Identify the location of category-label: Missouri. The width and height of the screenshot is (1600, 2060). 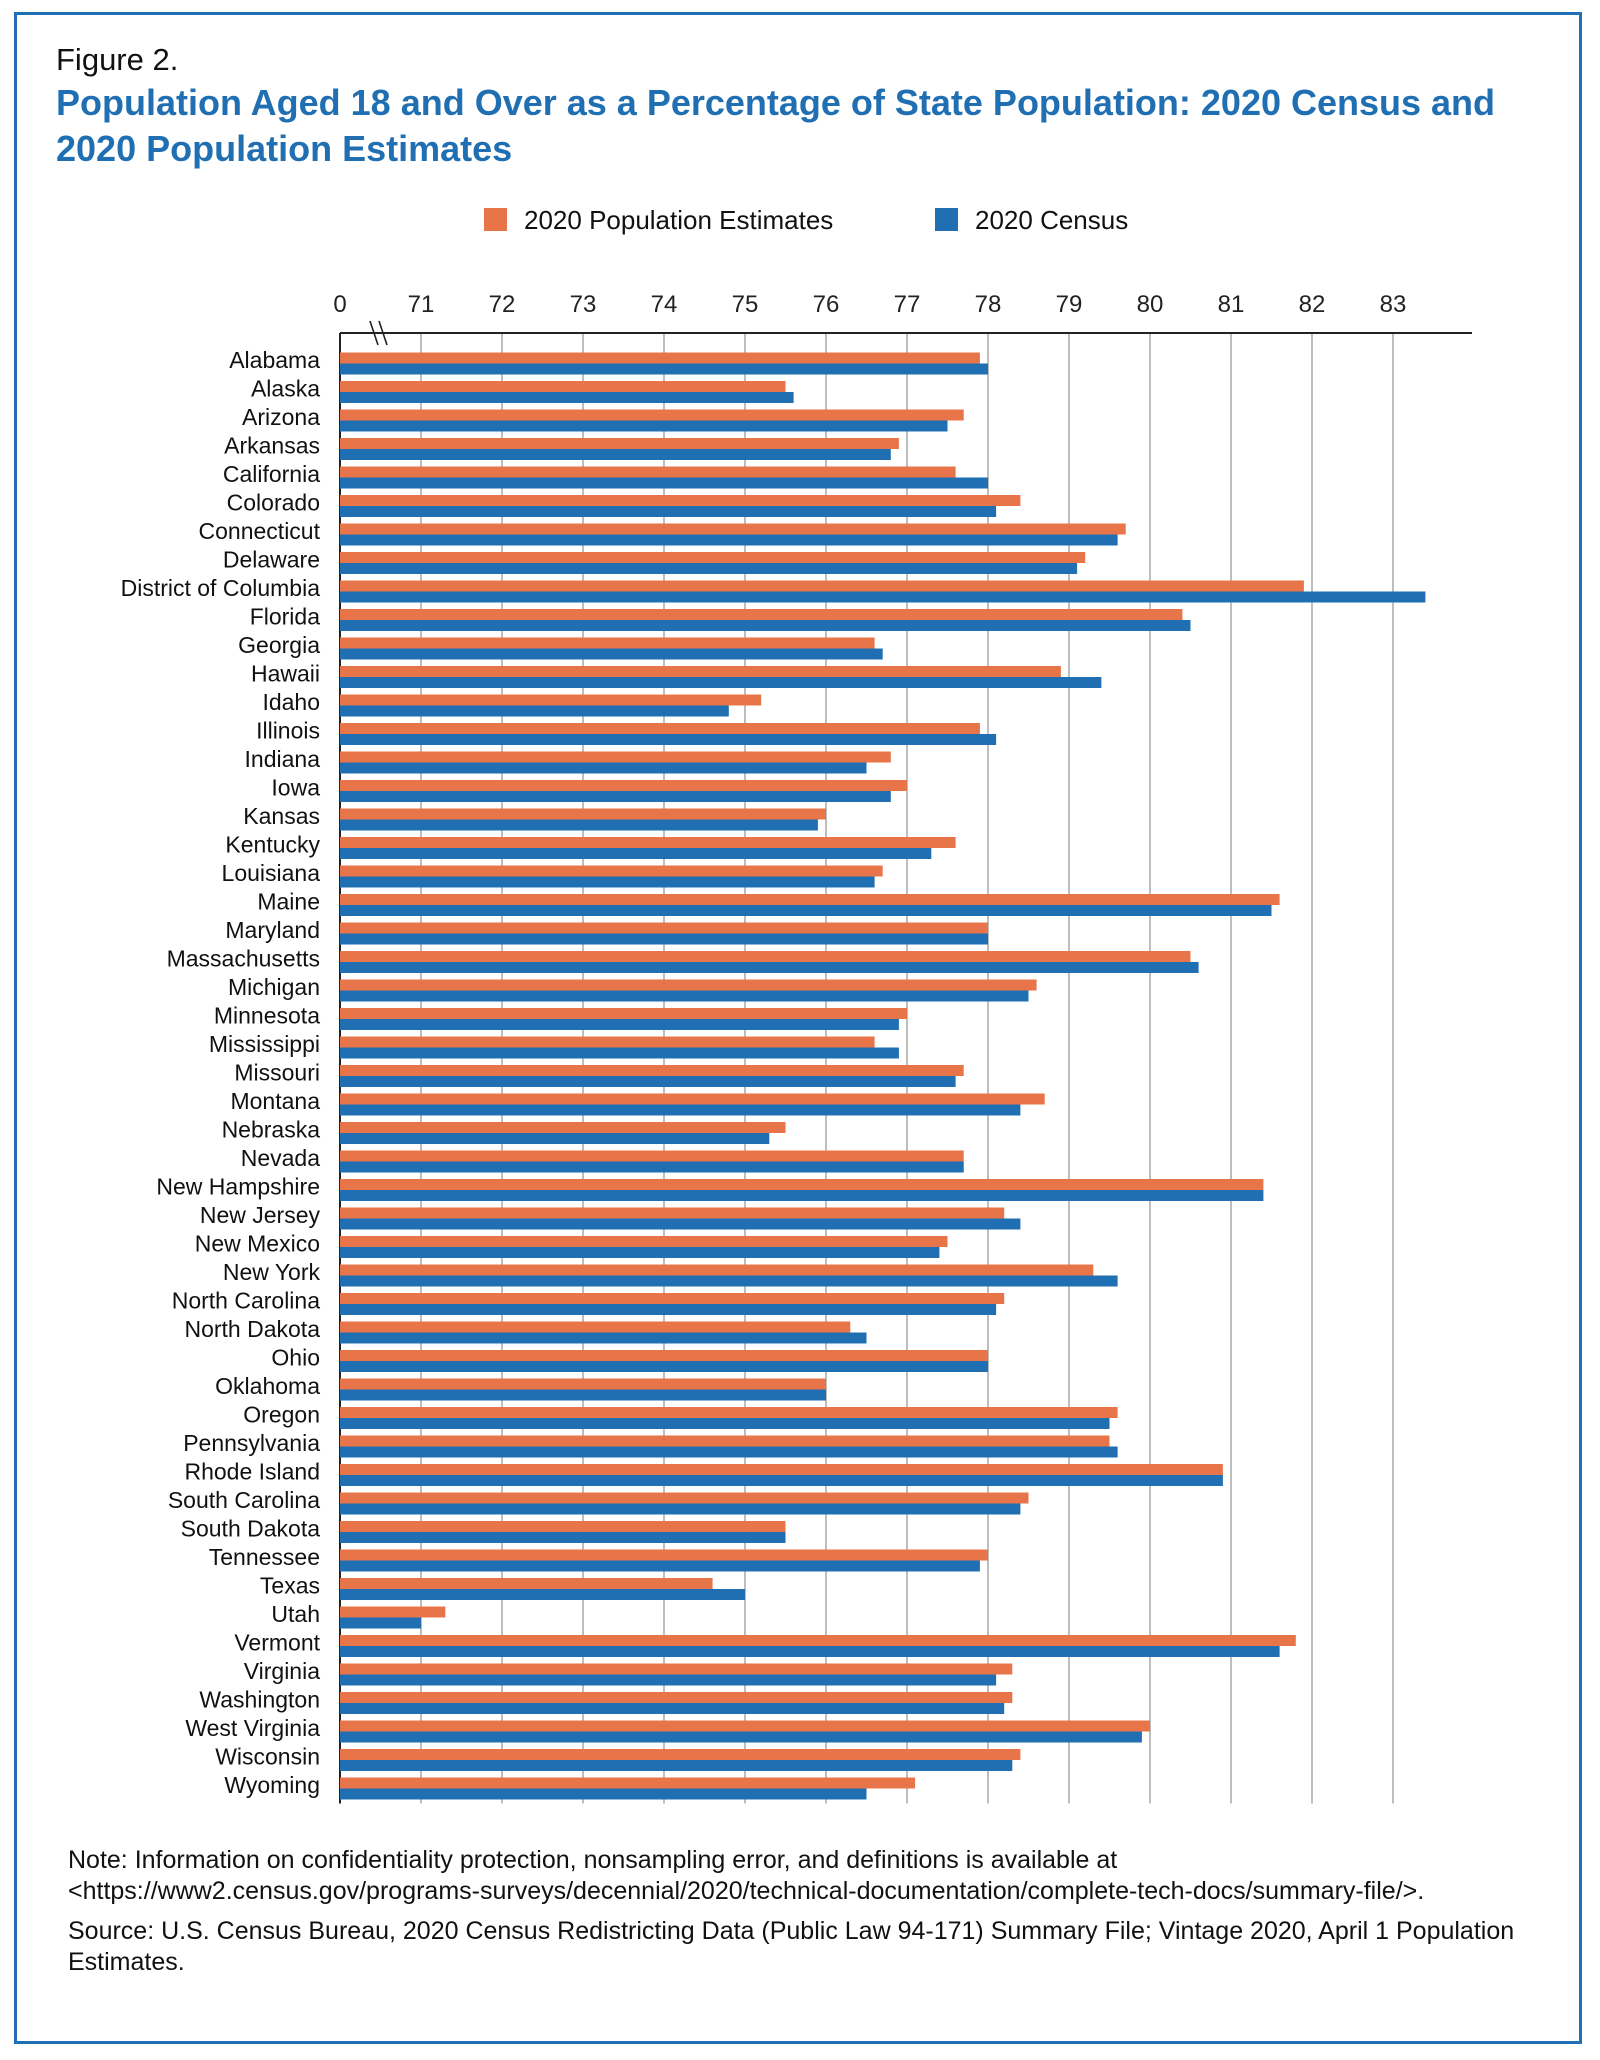
(277, 1073).